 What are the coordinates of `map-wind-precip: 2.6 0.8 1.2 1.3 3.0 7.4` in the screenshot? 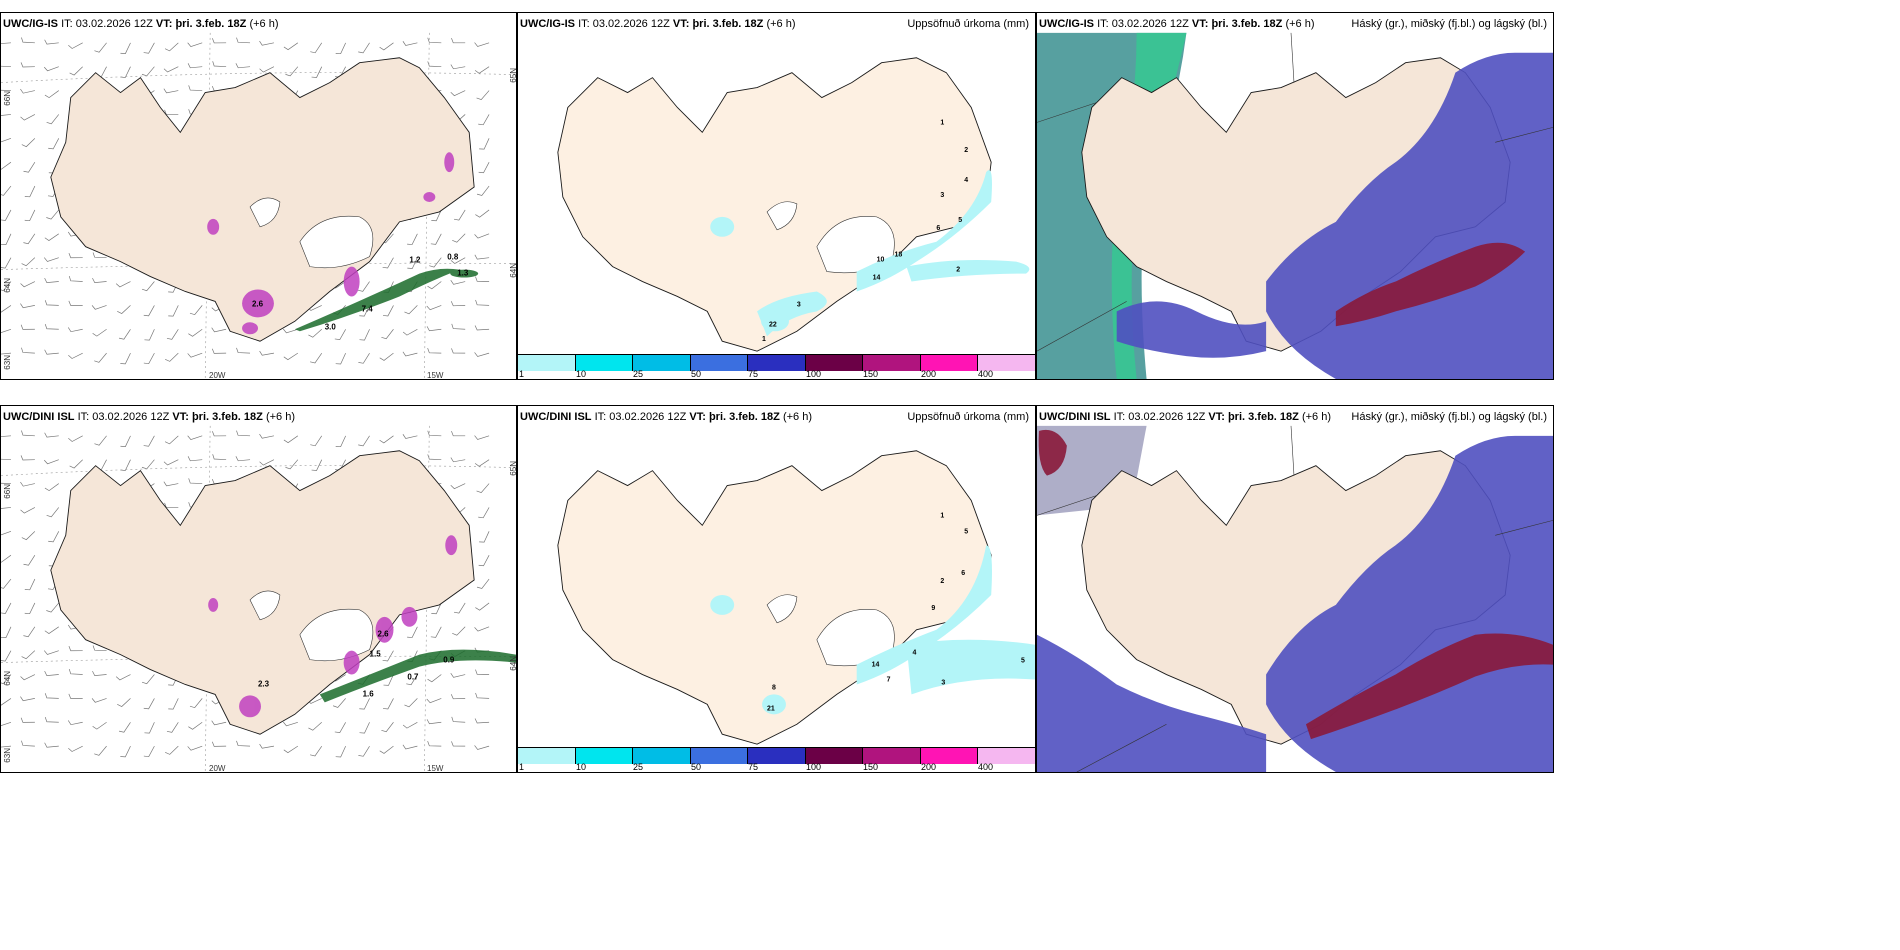 It's located at (258, 205).